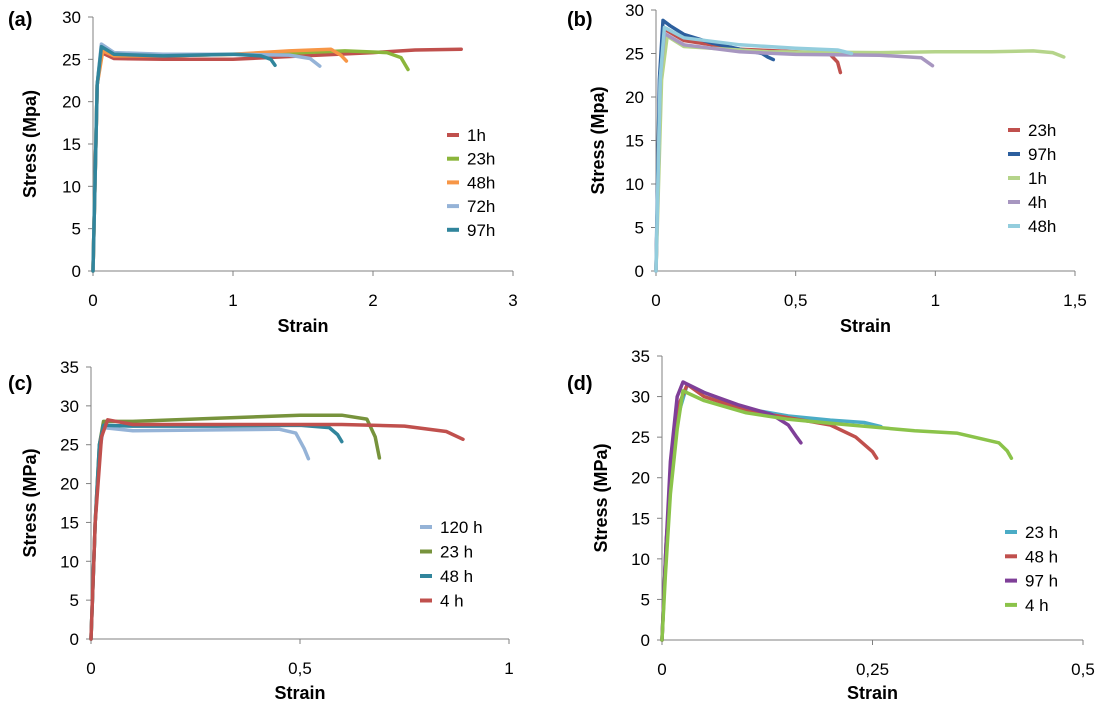 This screenshot has width=1104, height=709. What do you see at coordinates (1037, 202) in the screenshot?
I see `legend-label: 4h` at bounding box center [1037, 202].